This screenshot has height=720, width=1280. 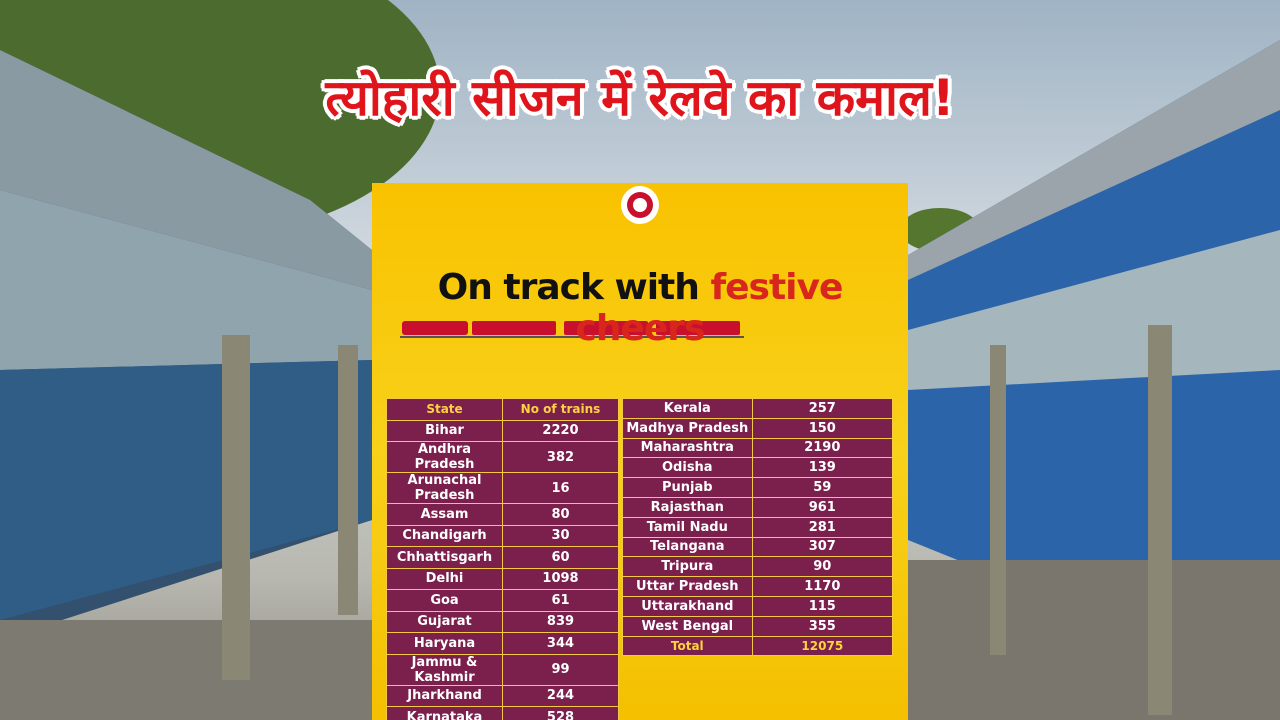 What do you see at coordinates (687, 626) in the screenshot?
I see `table-cell: West Bengal` at bounding box center [687, 626].